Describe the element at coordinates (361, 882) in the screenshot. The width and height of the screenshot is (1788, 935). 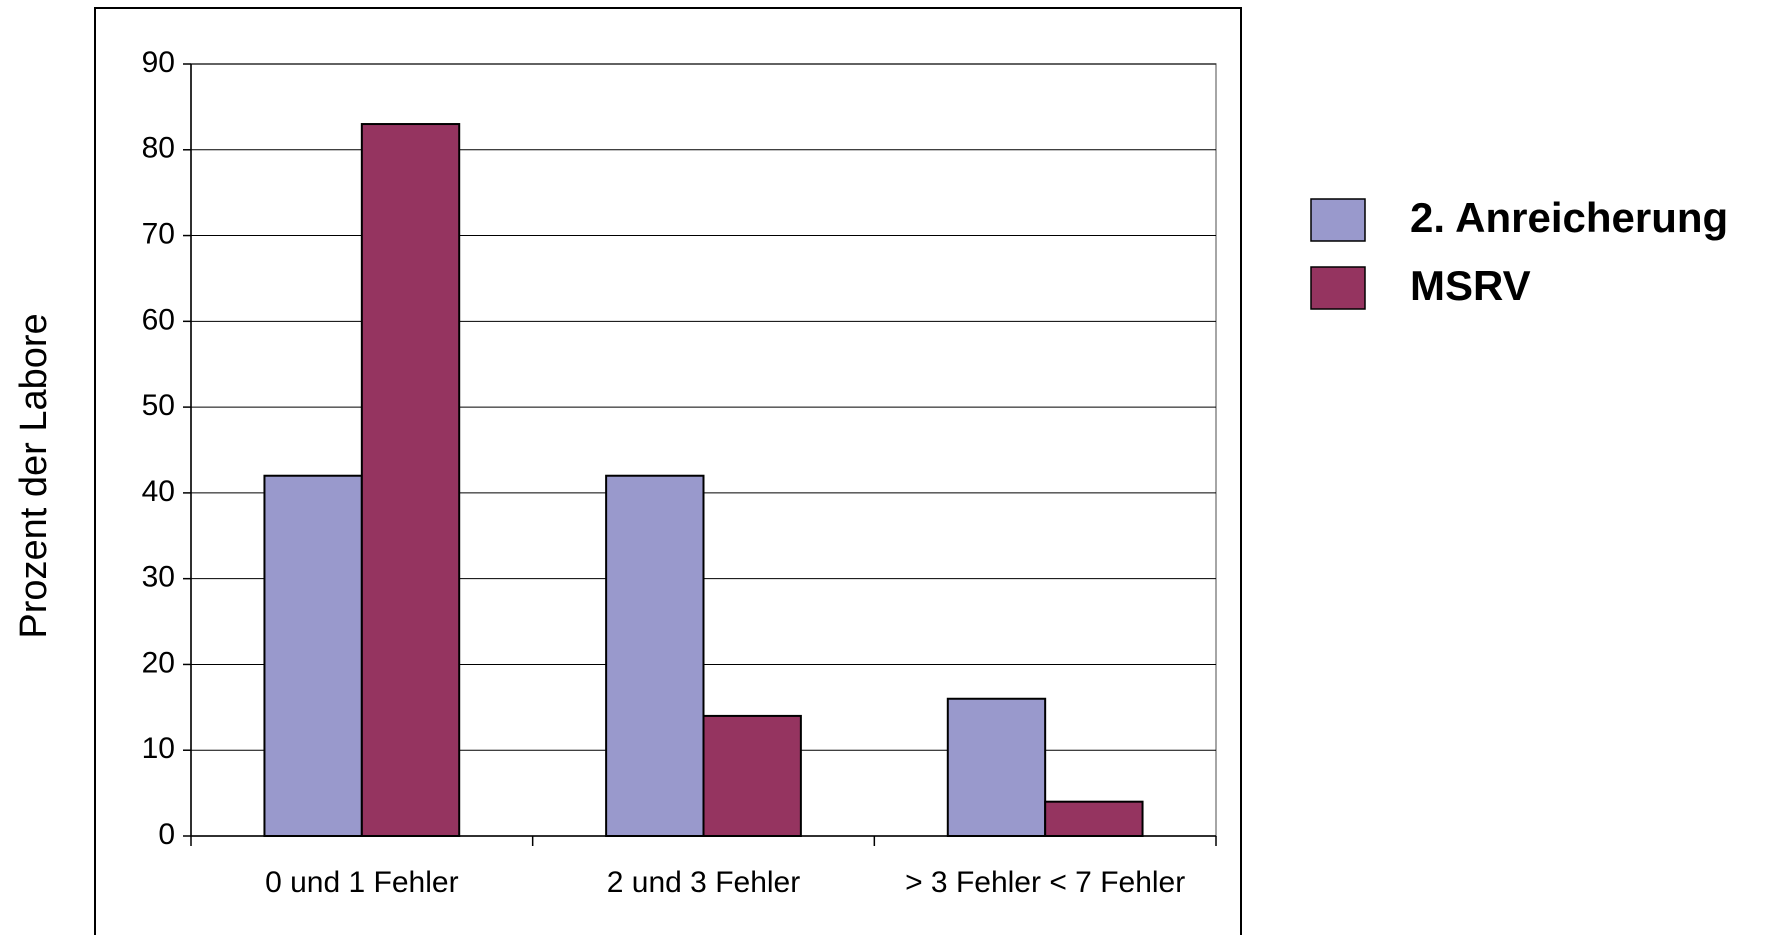
I see `x-tick-label: 0 und 1 Fehler` at that location.